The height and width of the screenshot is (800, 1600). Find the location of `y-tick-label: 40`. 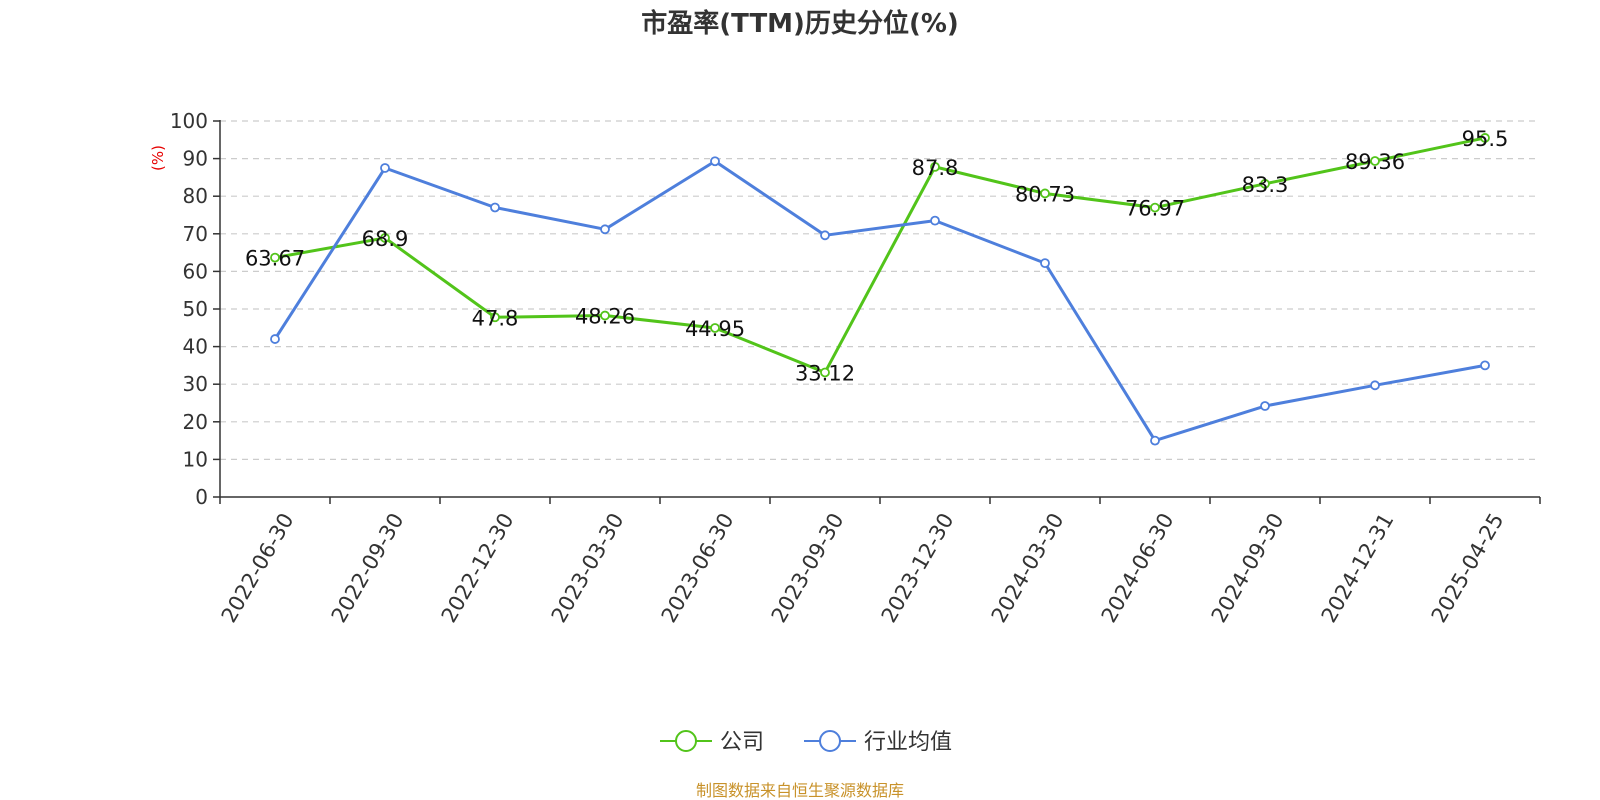

y-tick-label: 40 is located at coordinates (195, 347).